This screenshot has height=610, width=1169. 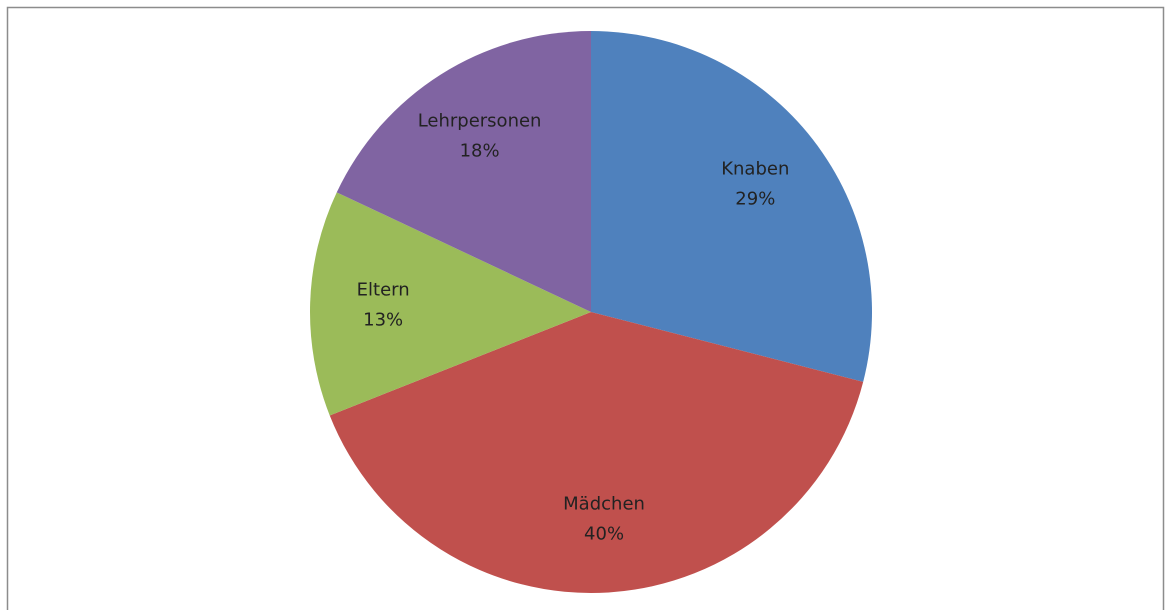 What do you see at coordinates (755, 169) in the screenshot?
I see `slice-label: Knaben` at bounding box center [755, 169].